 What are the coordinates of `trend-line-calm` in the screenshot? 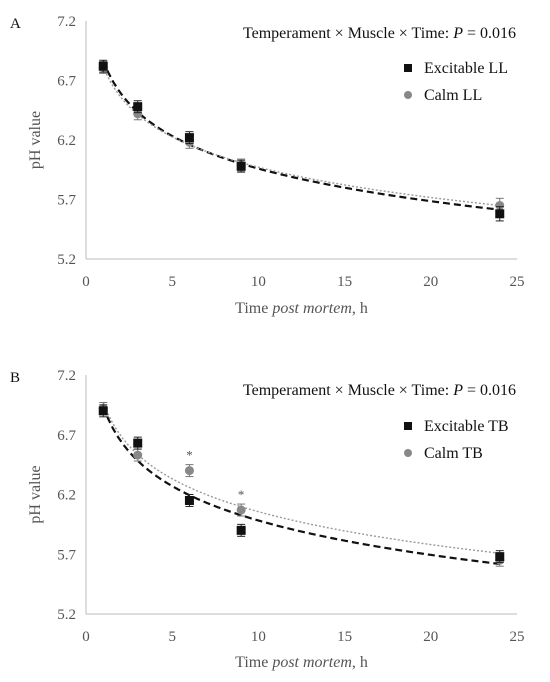 It's located at (301, 136).